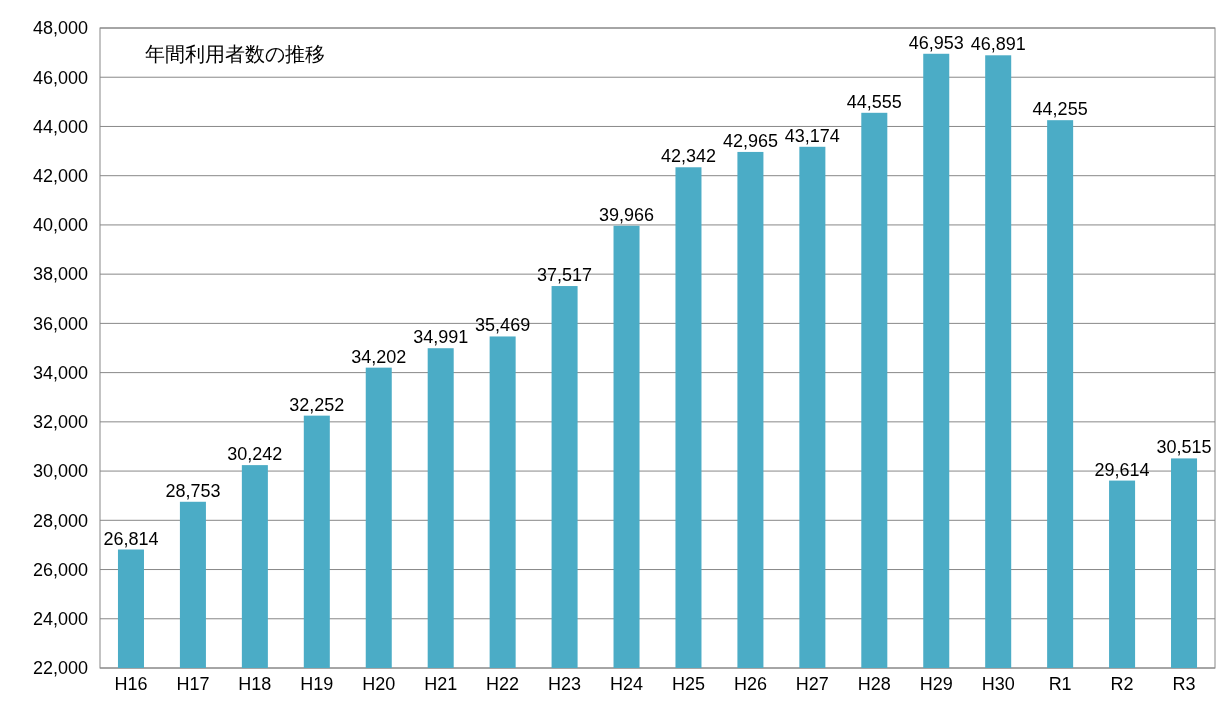 The height and width of the screenshot is (704, 1229). I want to click on x-tick-label: H30, so click(998, 684).